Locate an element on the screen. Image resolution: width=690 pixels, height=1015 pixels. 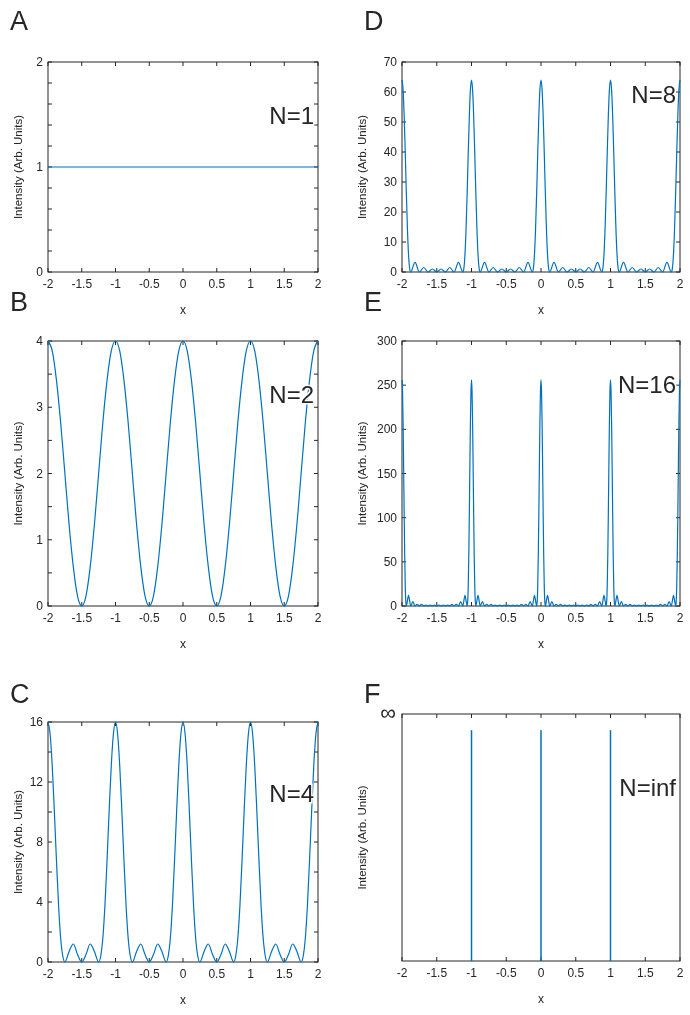
y-tick-label: 60 is located at coordinates (390, 92).